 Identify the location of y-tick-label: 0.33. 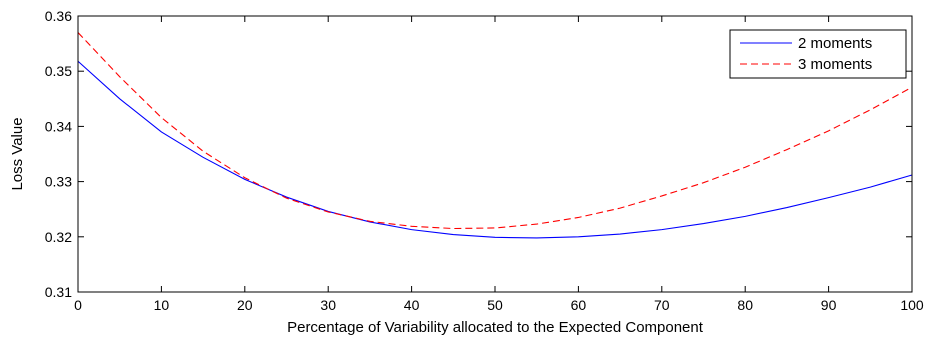
(58, 182).